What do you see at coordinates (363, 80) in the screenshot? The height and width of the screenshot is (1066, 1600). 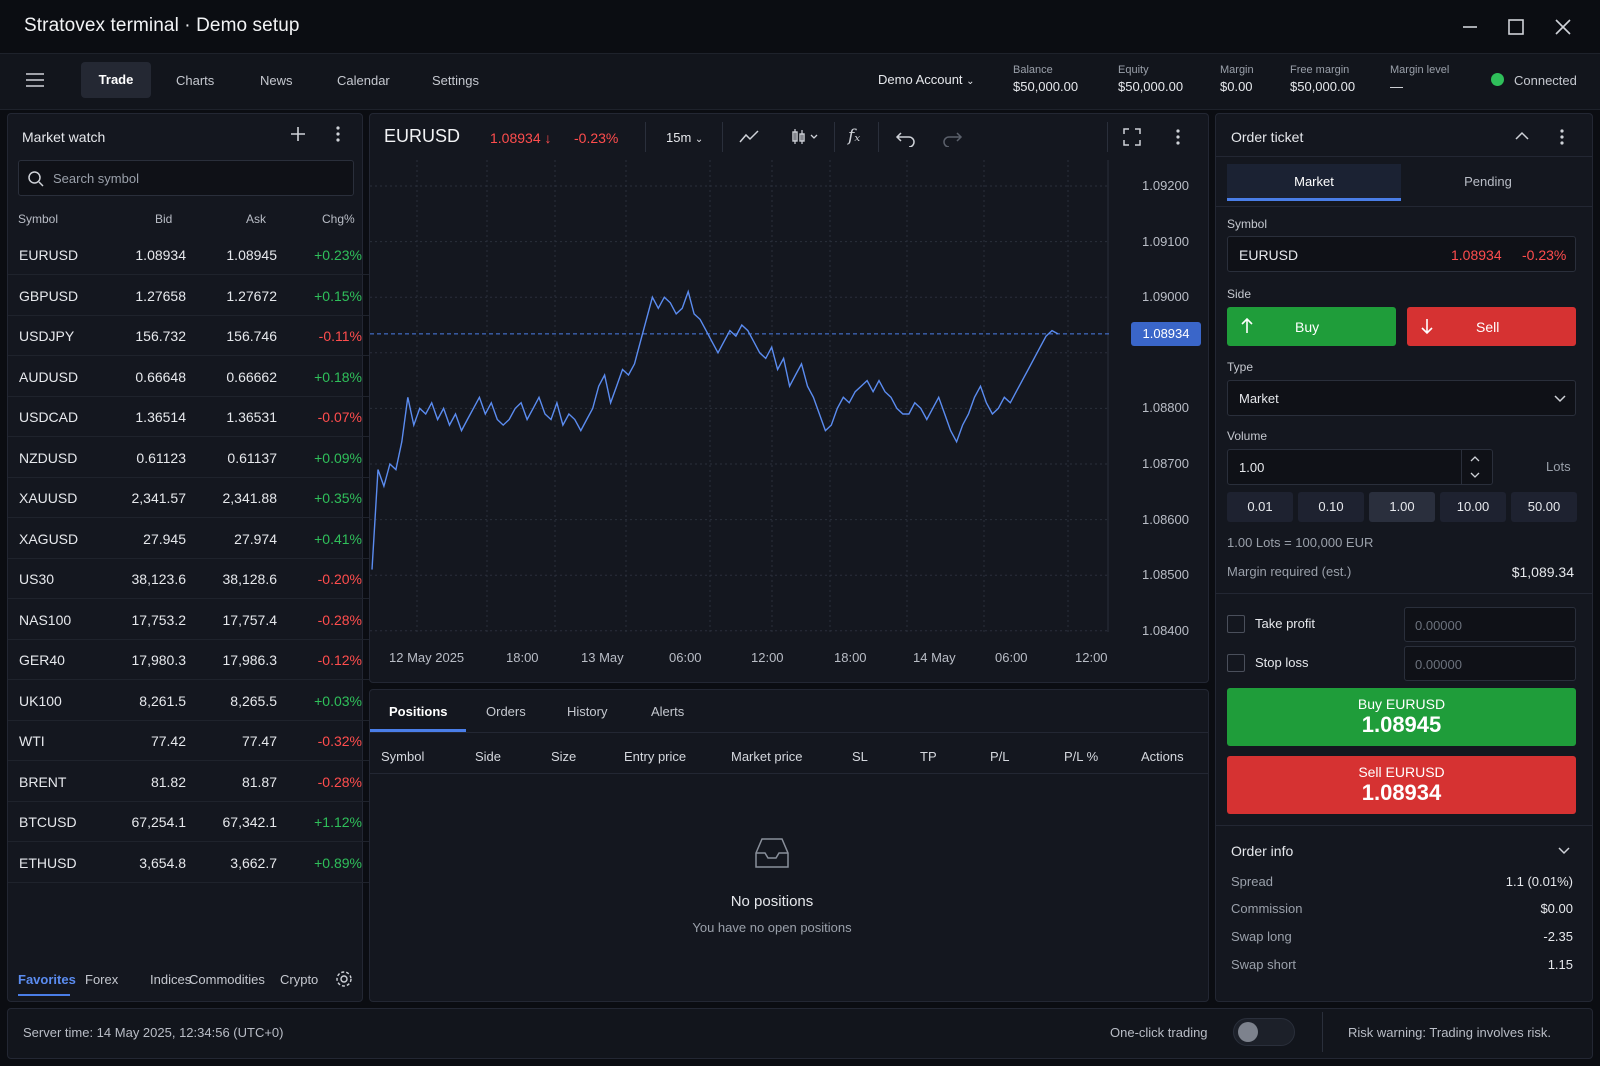 I see `nav-tab-calendar: Calendar` at bounding box center [363, 80].